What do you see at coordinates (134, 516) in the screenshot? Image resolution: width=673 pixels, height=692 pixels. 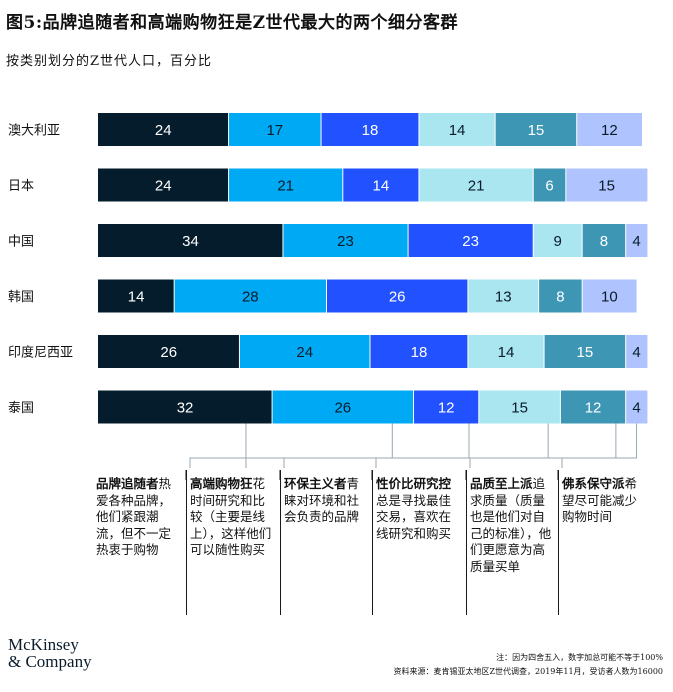 I see `annotation-body: 热爱各种品牌，他们紧跟潮流，但不一定热衷于购物` at bounding box center [134, 516].